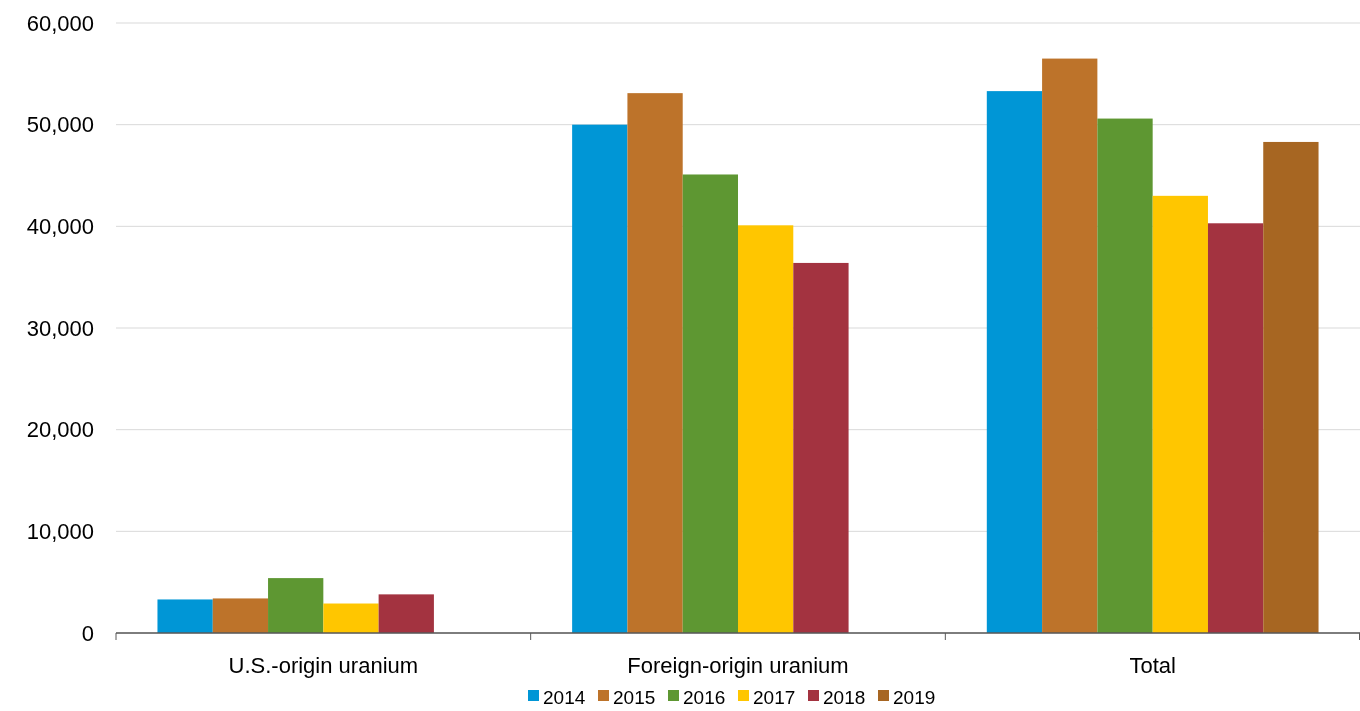  I want to click on y-tick-label: 0, so click(87, 633).